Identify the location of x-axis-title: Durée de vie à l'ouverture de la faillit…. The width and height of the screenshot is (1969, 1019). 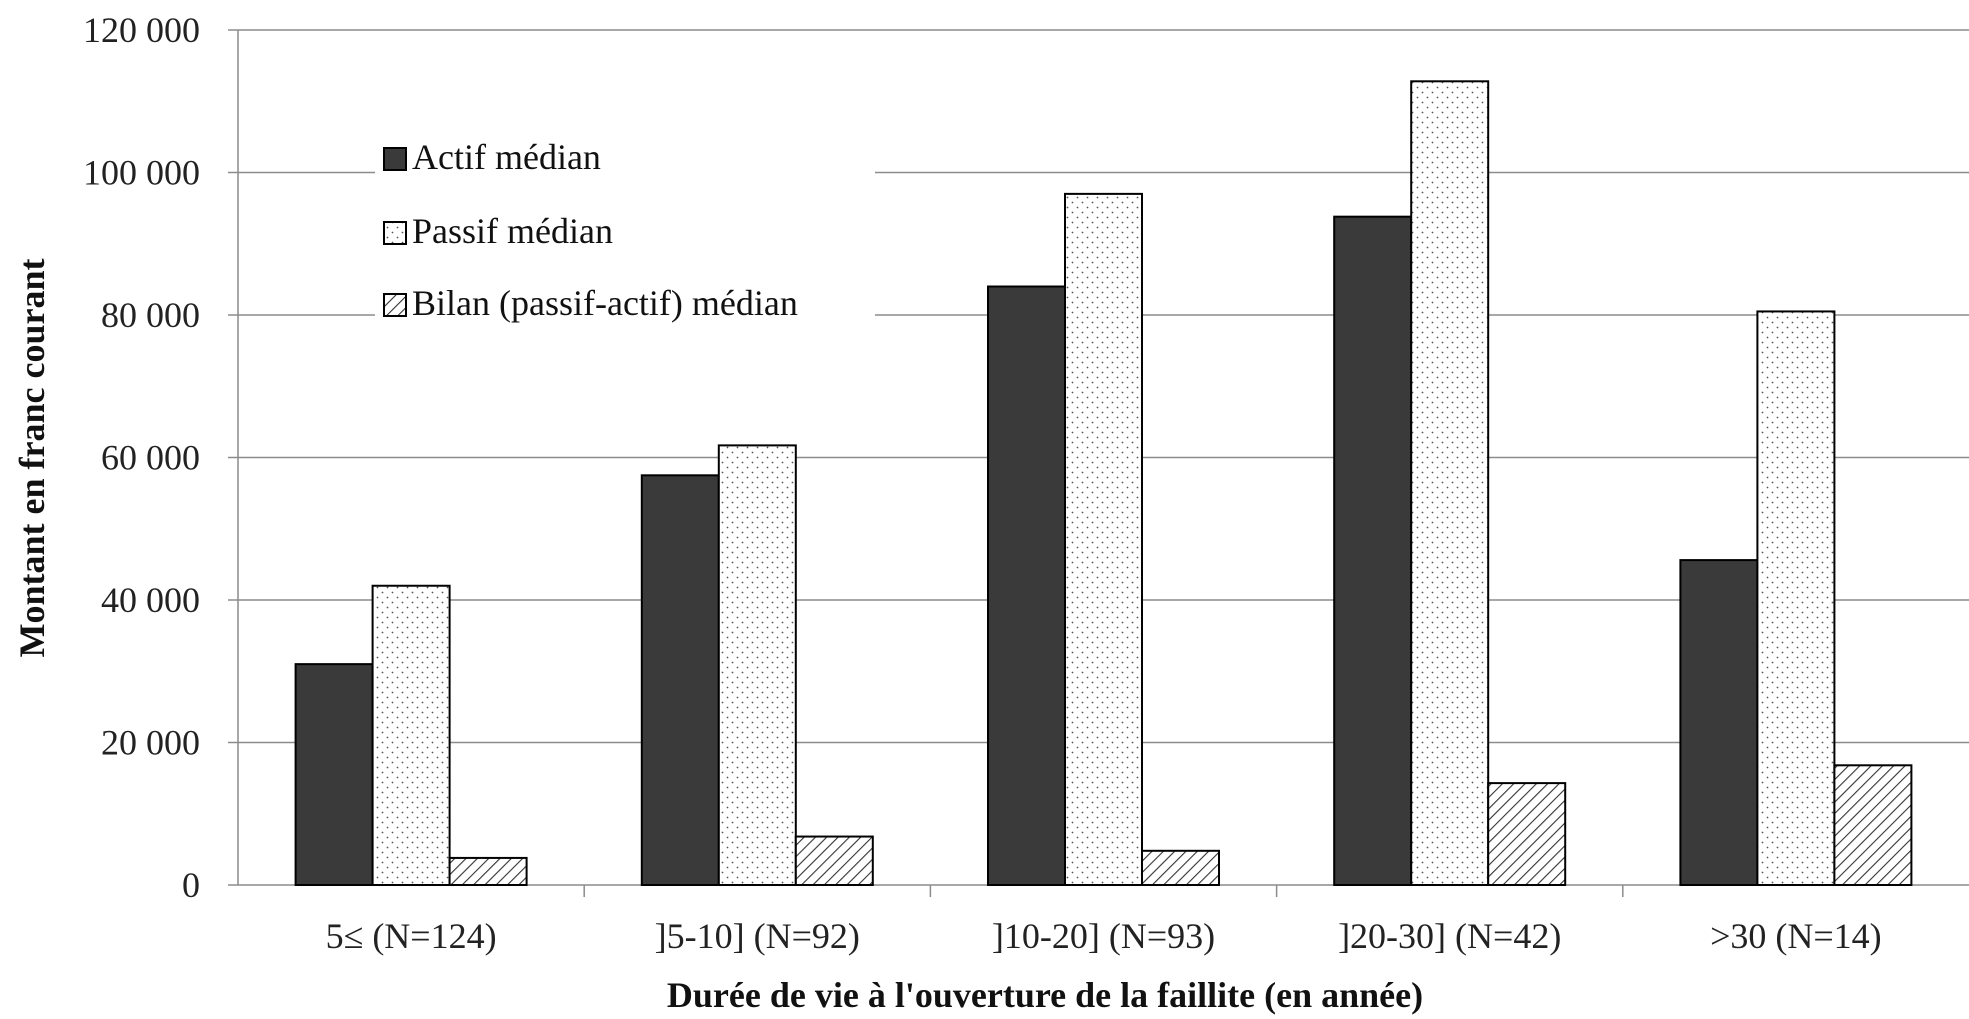
(1045, 995).